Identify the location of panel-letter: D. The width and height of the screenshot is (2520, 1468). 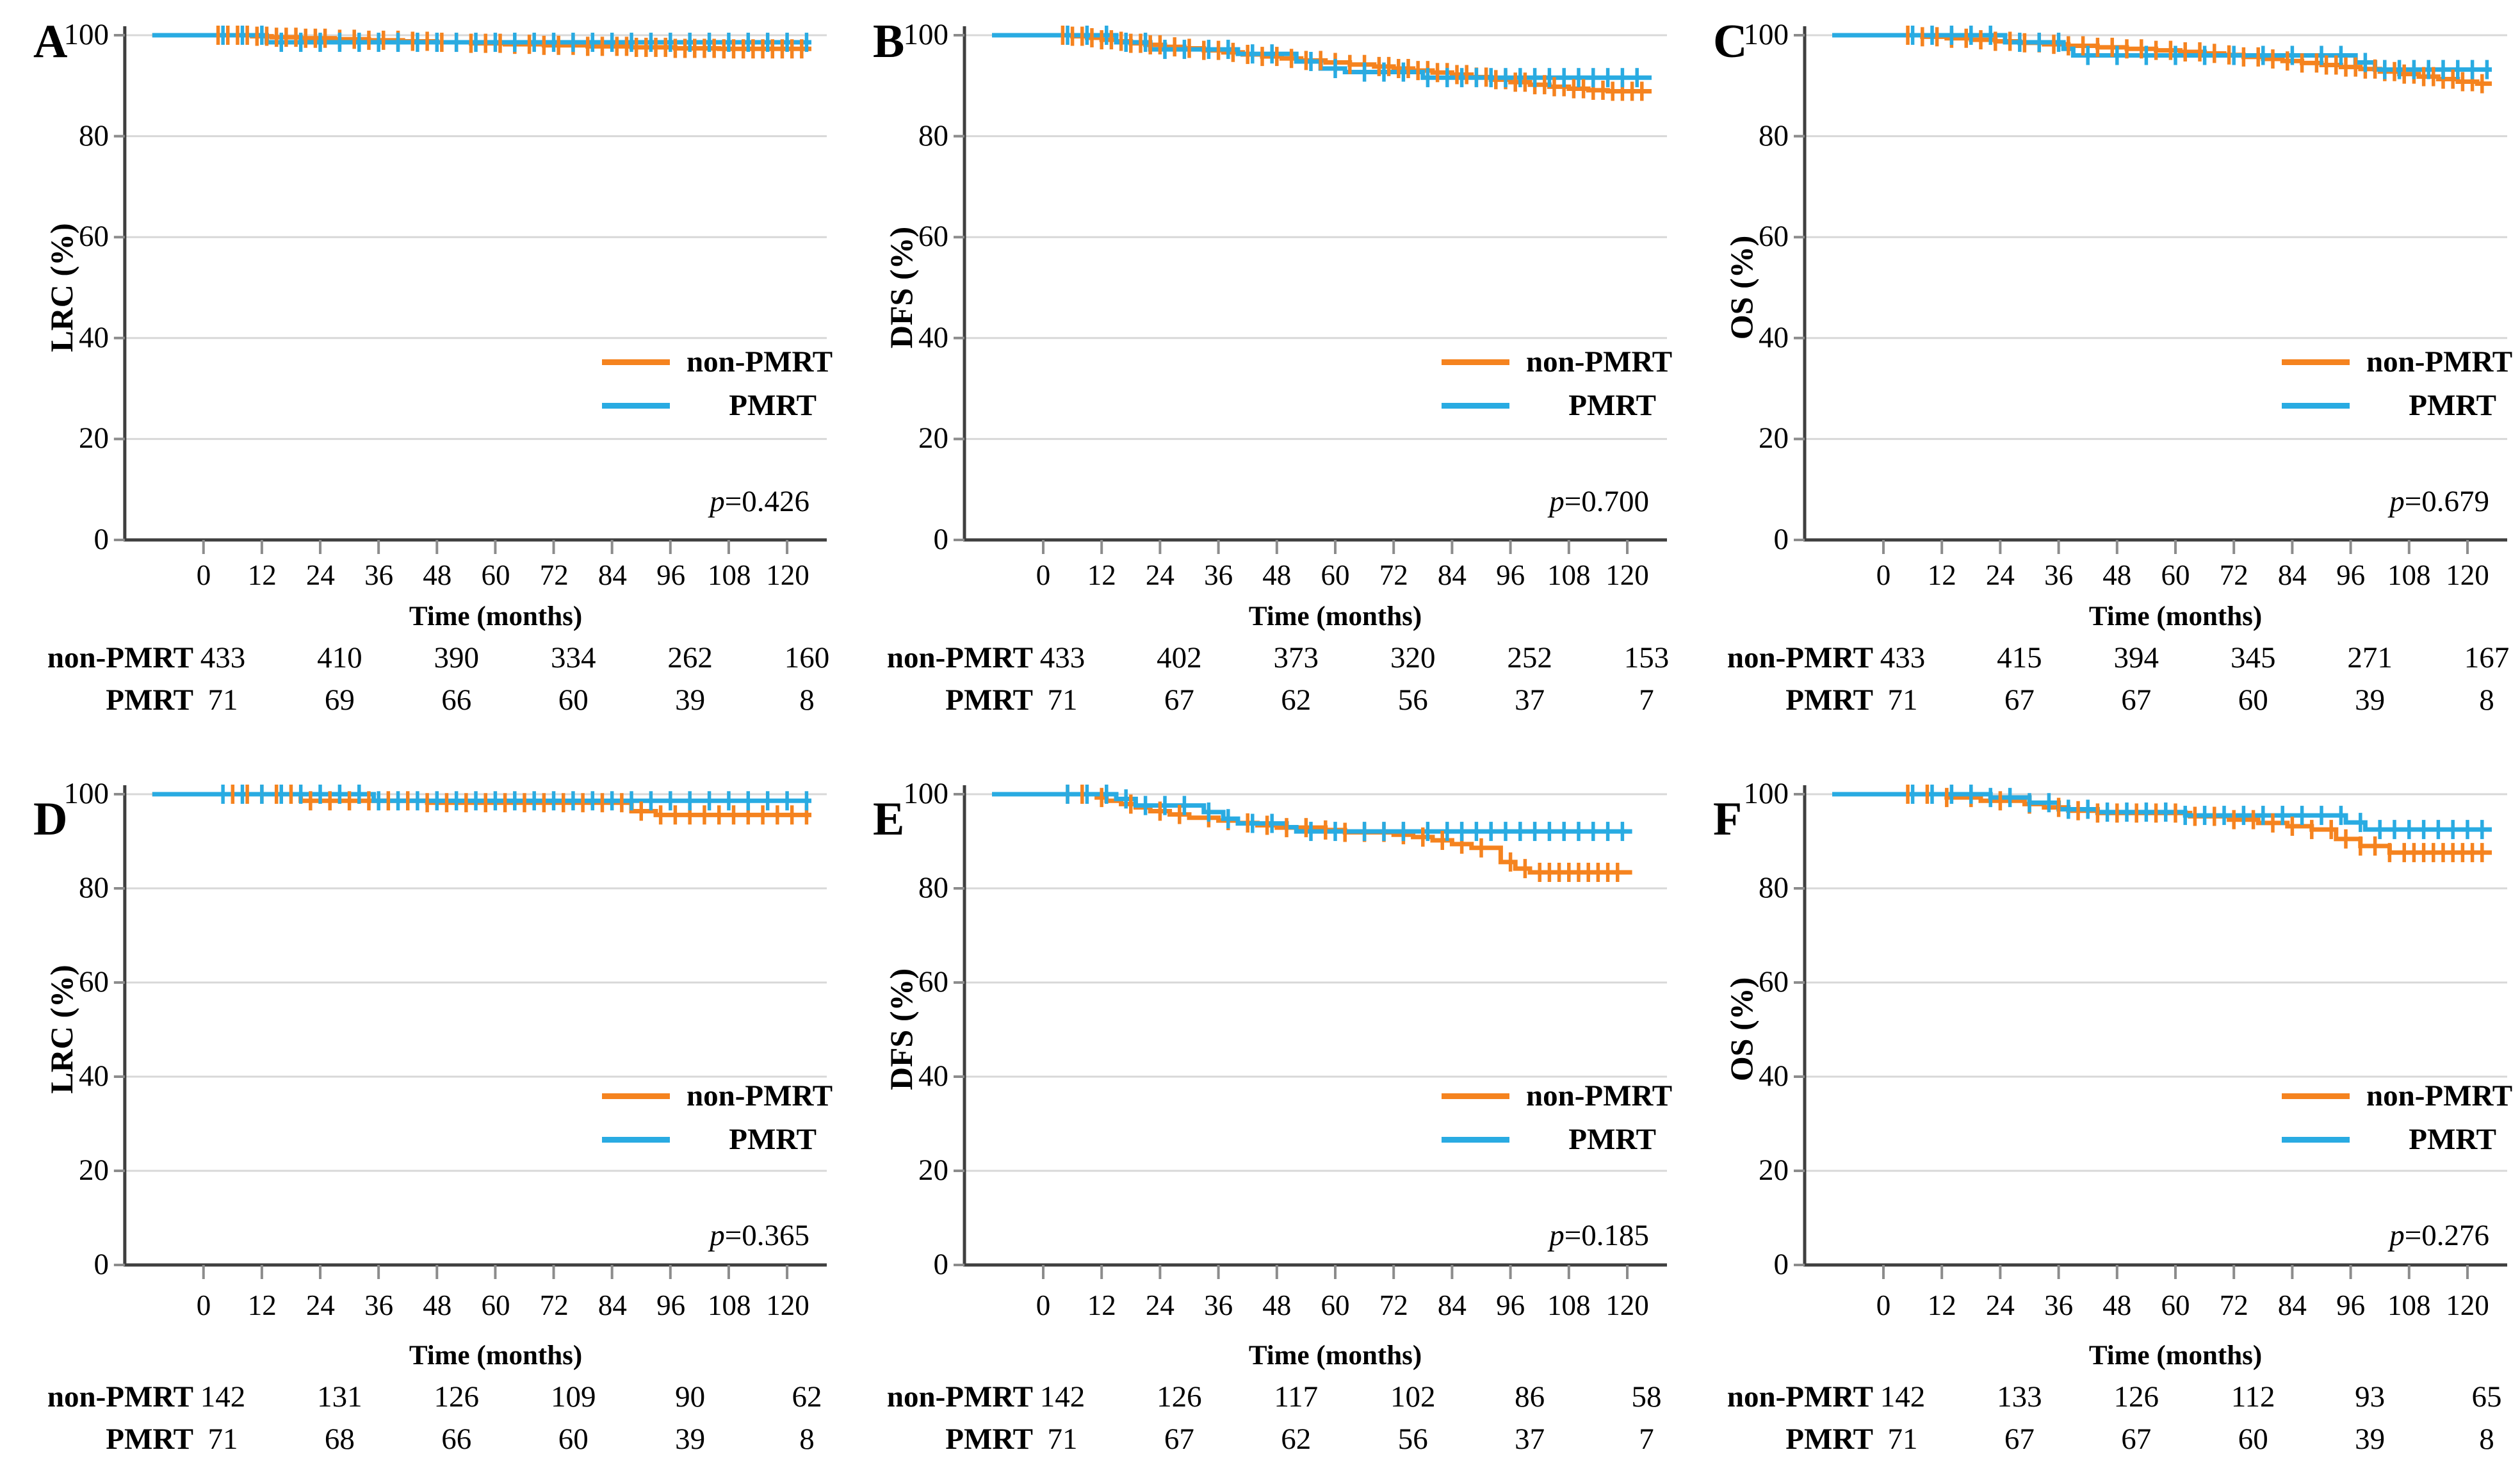
(51, 819).